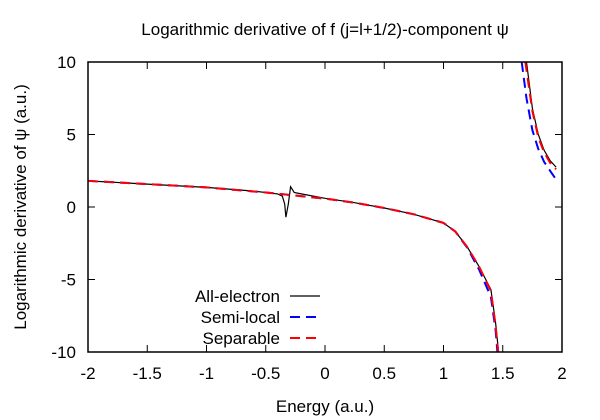 This screenshot has width=600, height=420. I want to click on x-tick-label: -1, so click(206, 373).